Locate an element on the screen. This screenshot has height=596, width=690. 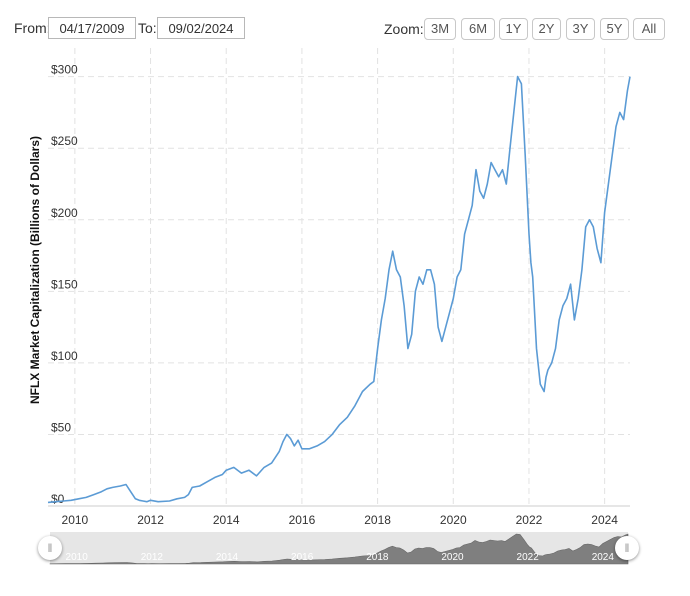
zoom-all-button: All is located at coordinates (649, 29).